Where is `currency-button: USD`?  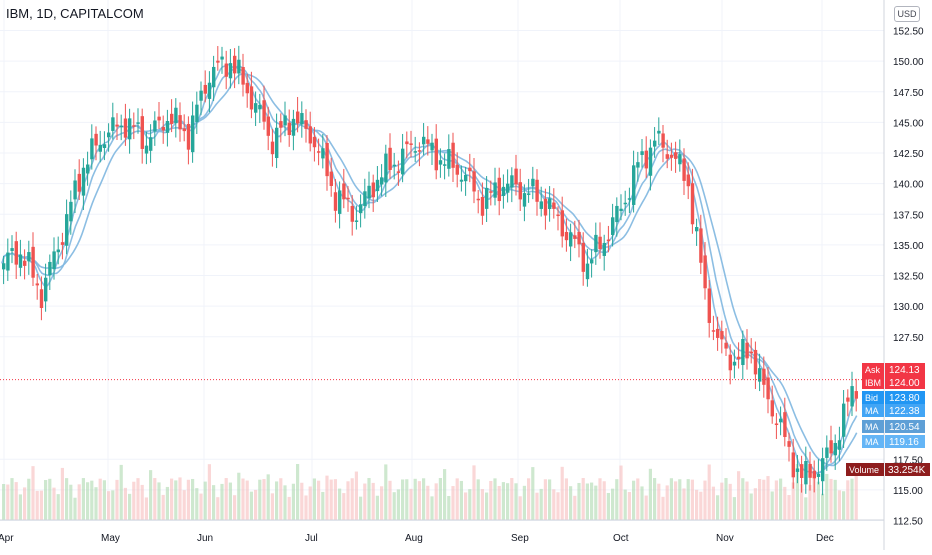
currency-button: USD is located at coordinates (907, 14).